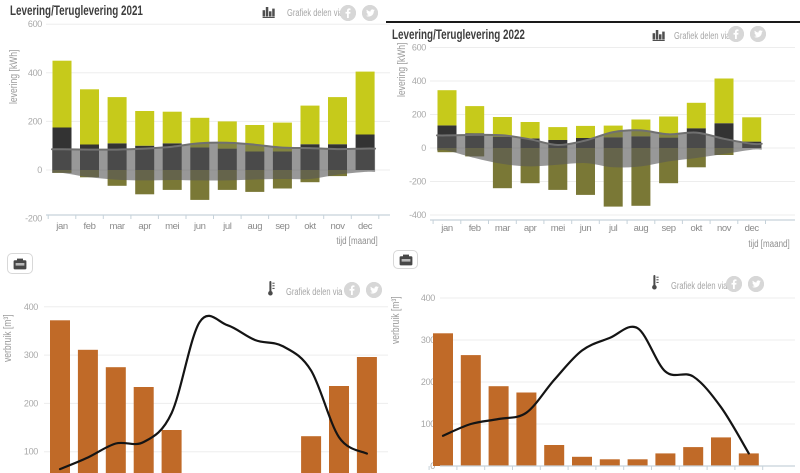  What do you see at coordinates (593, 22) in the screenshot?
I see `panel-top-border` at bounding box center [593, 22].